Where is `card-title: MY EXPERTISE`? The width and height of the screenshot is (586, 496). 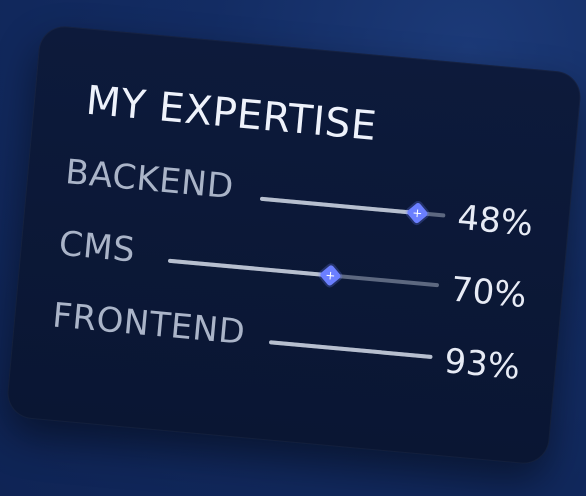 card-title: MY EXPERTISE is located at coordinates (231, 113).